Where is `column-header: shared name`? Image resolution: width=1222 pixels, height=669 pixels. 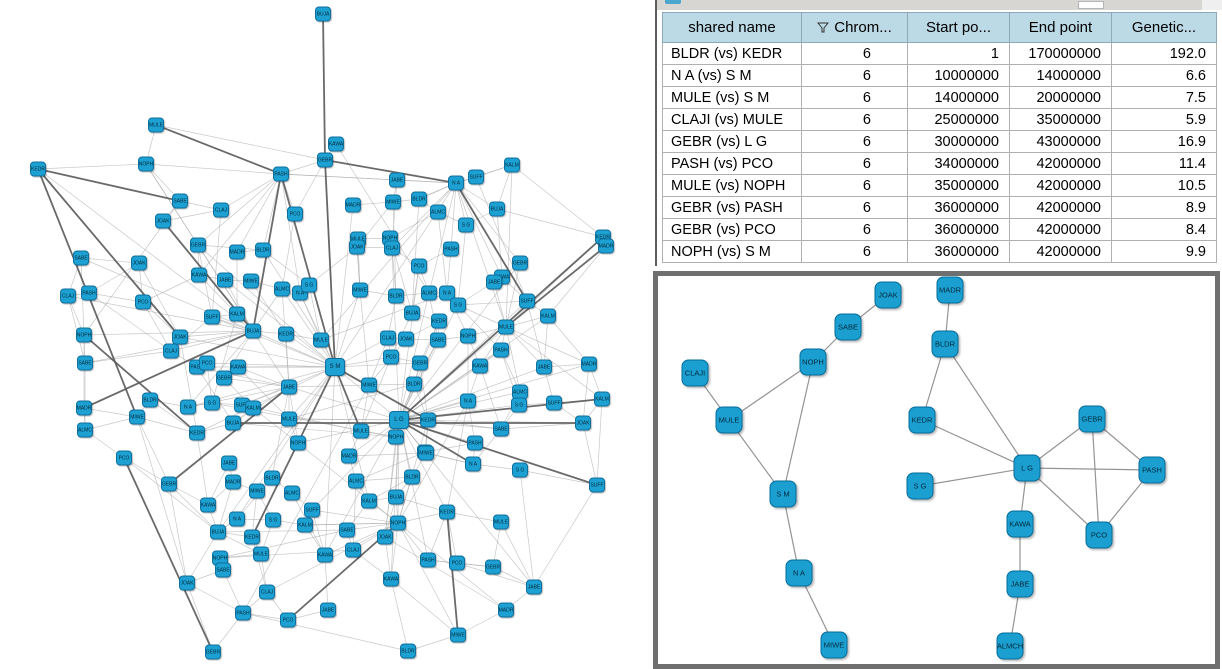 column-header: shared name is located at coordinates (732, 27).